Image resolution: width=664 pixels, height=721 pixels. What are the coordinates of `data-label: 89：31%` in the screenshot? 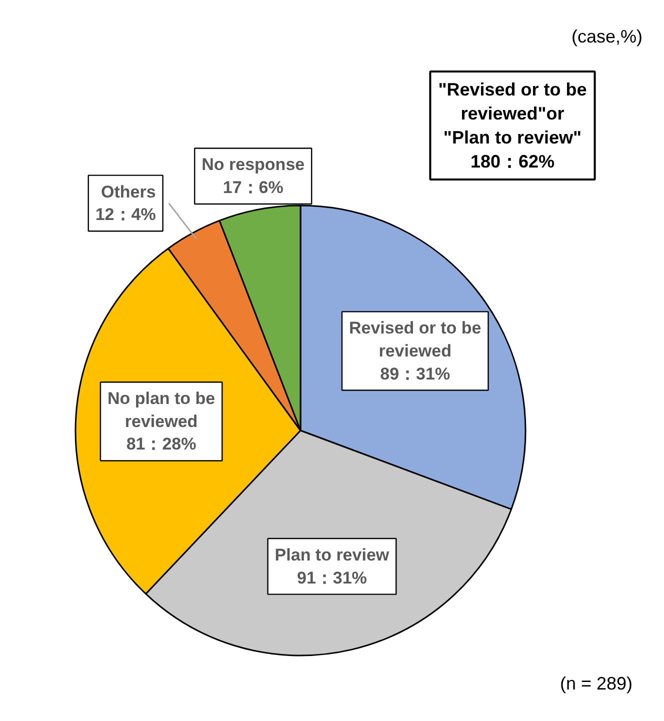 It's located at (415, 374).